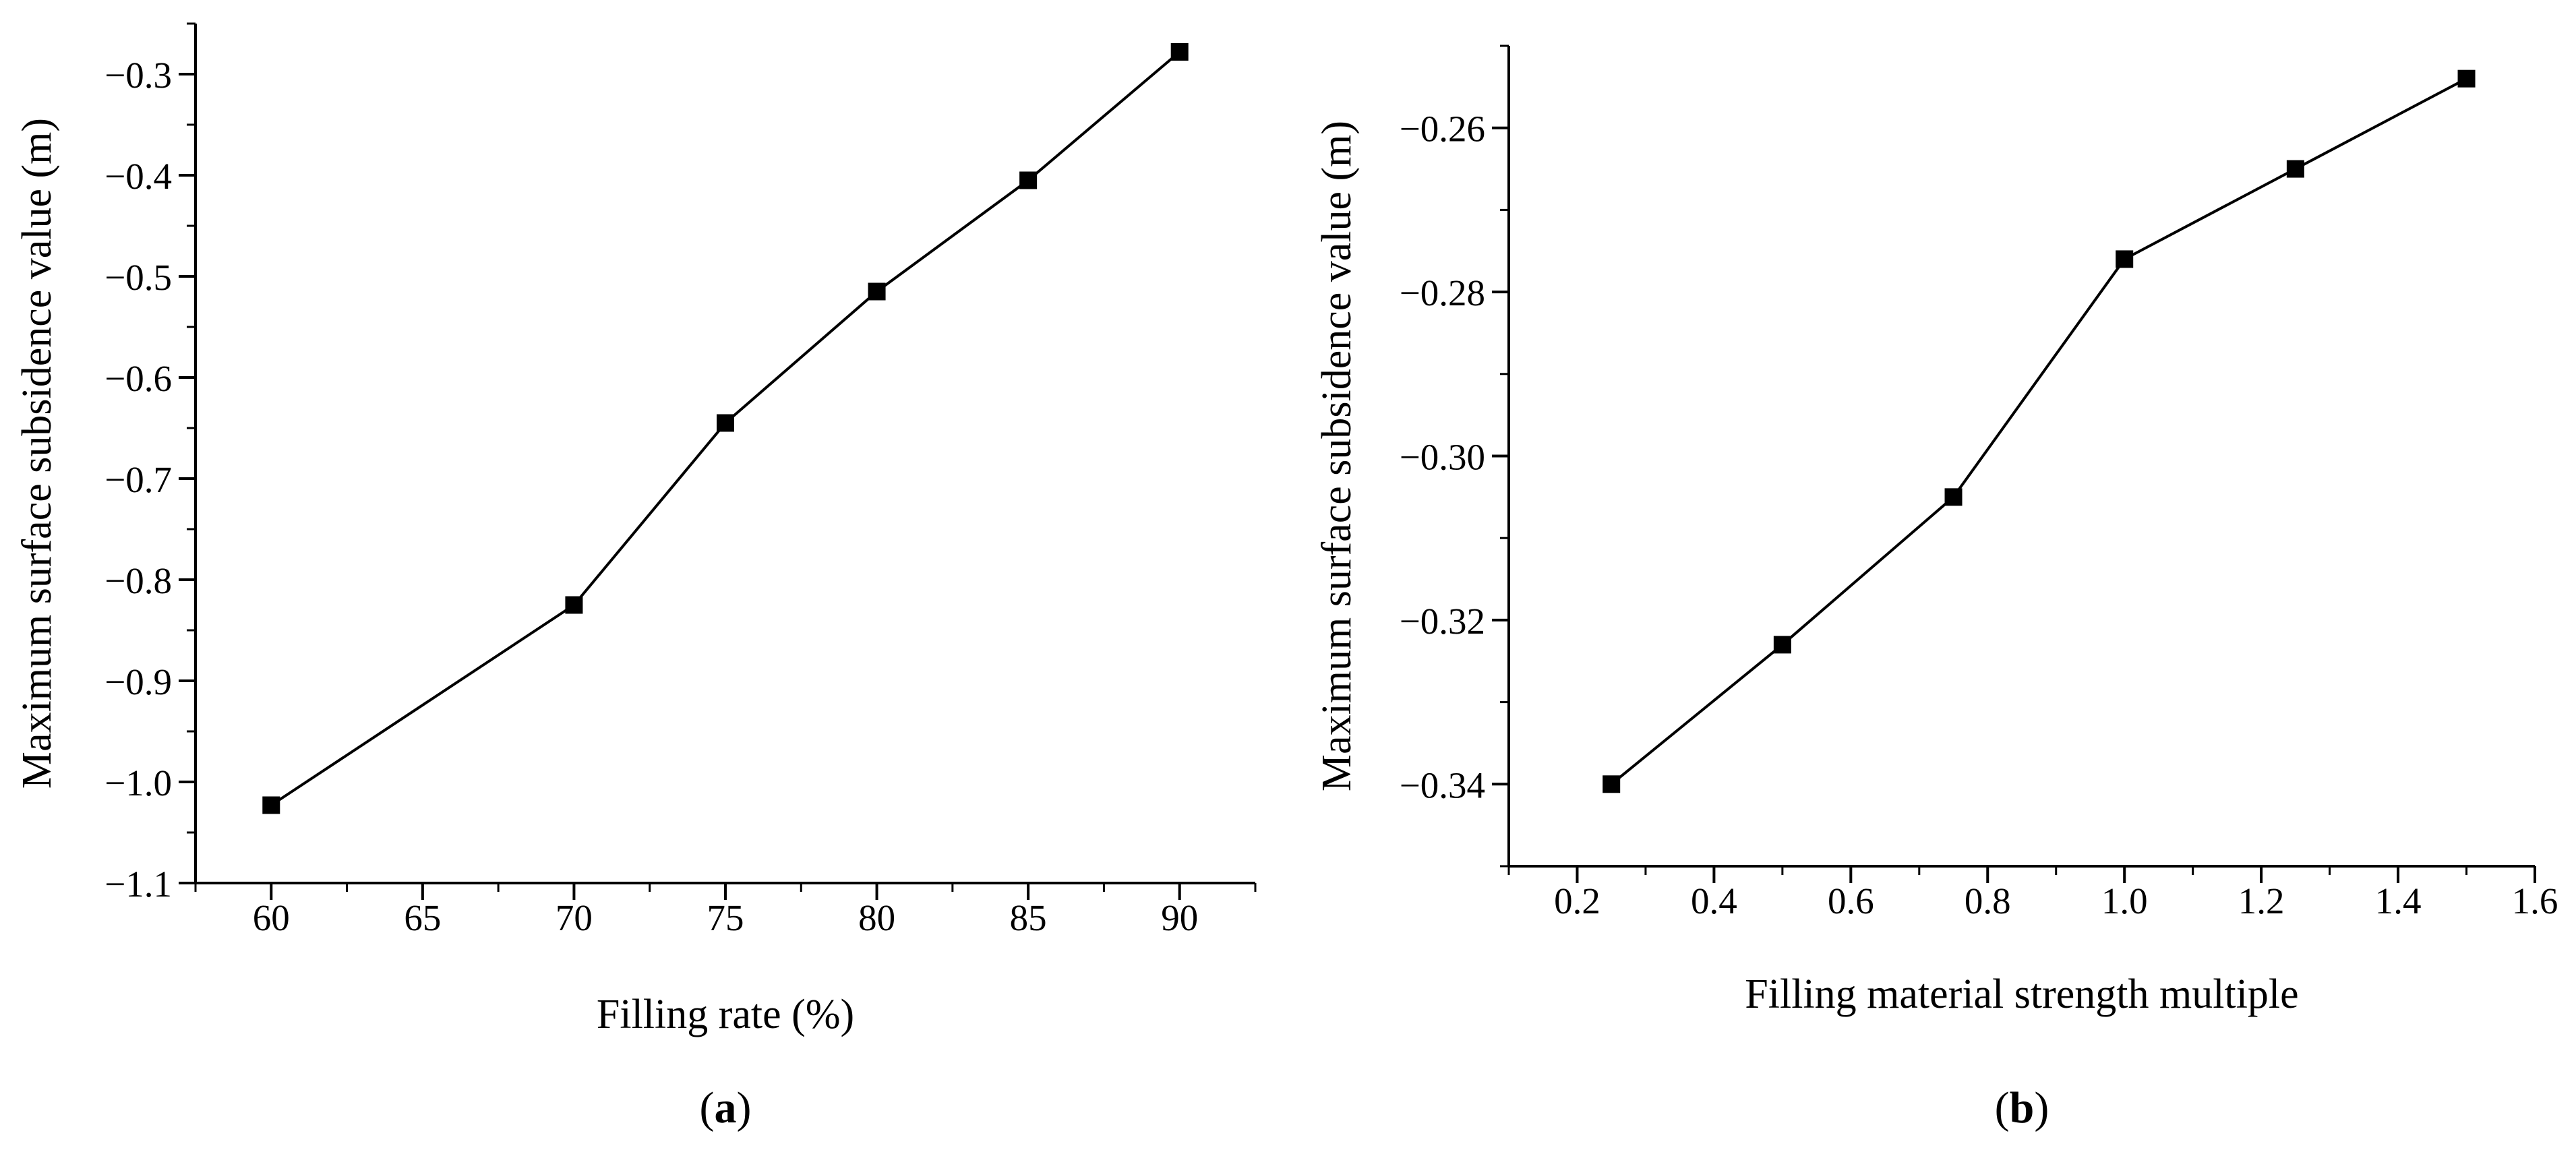 This screenshot has width=2576, height=1152. I want to click on panel-label: (a), so click(726, 1107).